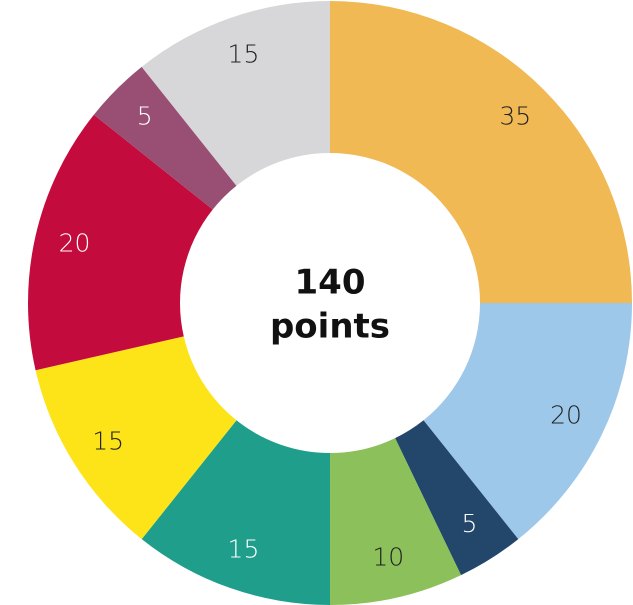  I want to click on slice-label: 10, so click(388, 556).